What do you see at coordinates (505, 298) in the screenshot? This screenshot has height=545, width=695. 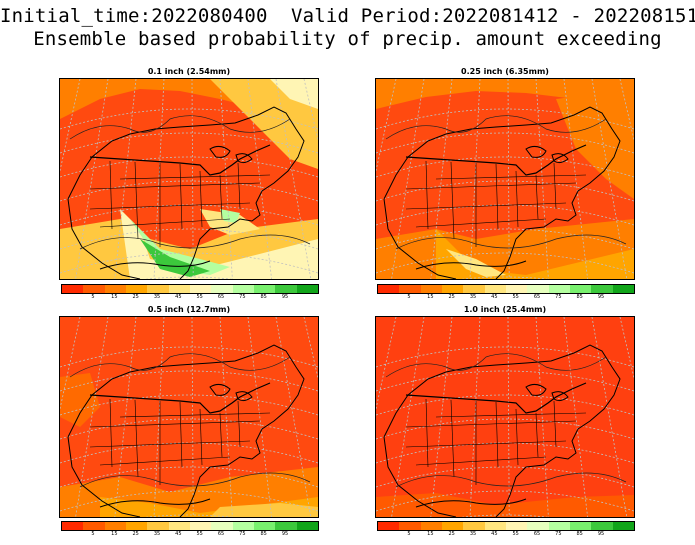 I see `colorbar-labels-2: 5 15 25 35 45 55 65 75 85 95` at bounding box center [505, 298].